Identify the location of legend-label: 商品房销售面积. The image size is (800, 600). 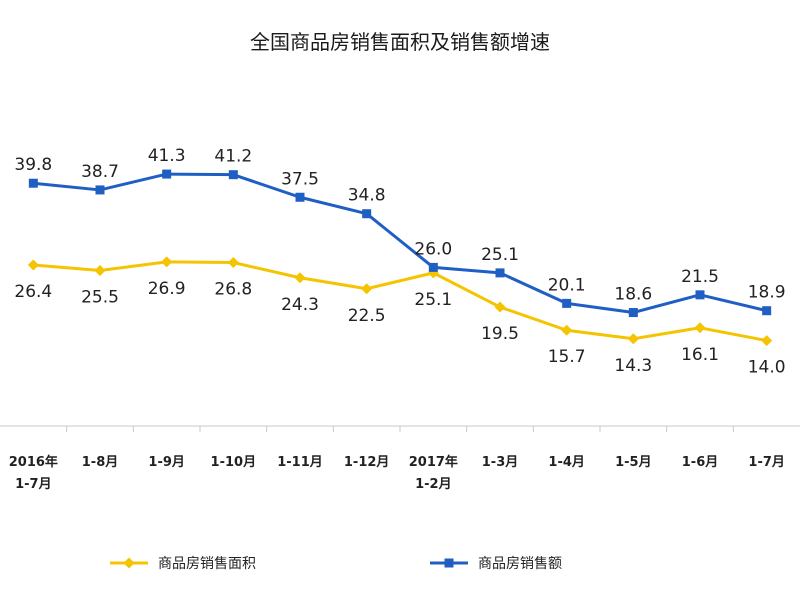
(207, 564).